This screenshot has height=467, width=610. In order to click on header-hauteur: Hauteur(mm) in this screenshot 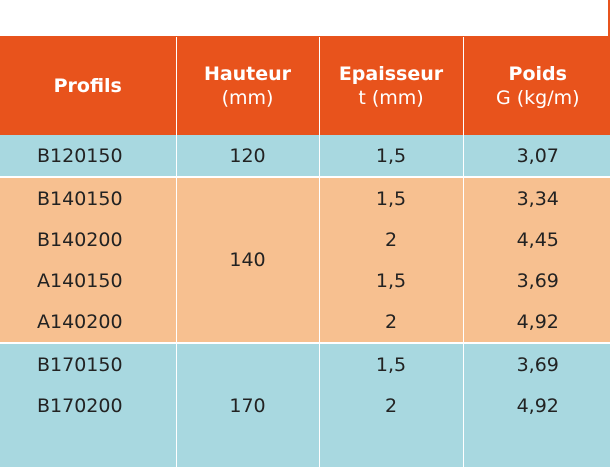, I will do `click(247, 86)`.